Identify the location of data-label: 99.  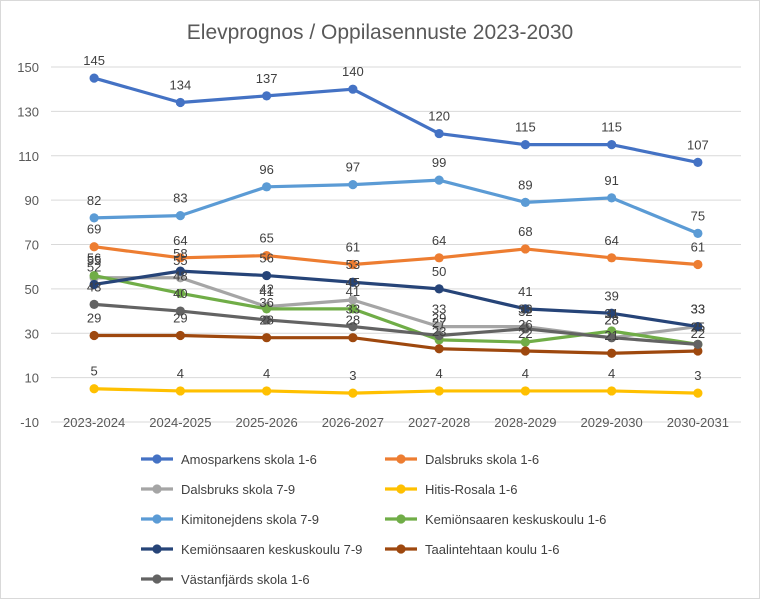
(439, 162).